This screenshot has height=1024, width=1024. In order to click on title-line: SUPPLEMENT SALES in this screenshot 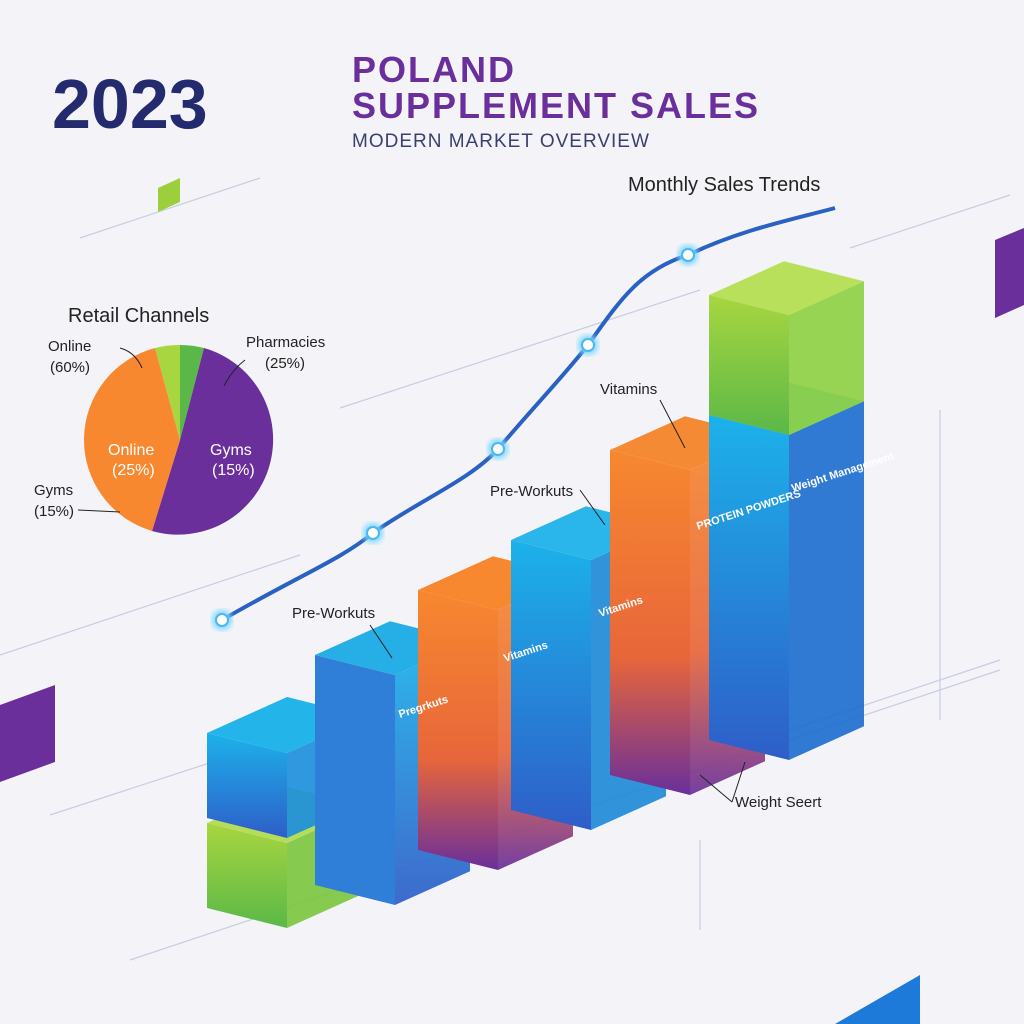, I will do `click(556, 105)`.